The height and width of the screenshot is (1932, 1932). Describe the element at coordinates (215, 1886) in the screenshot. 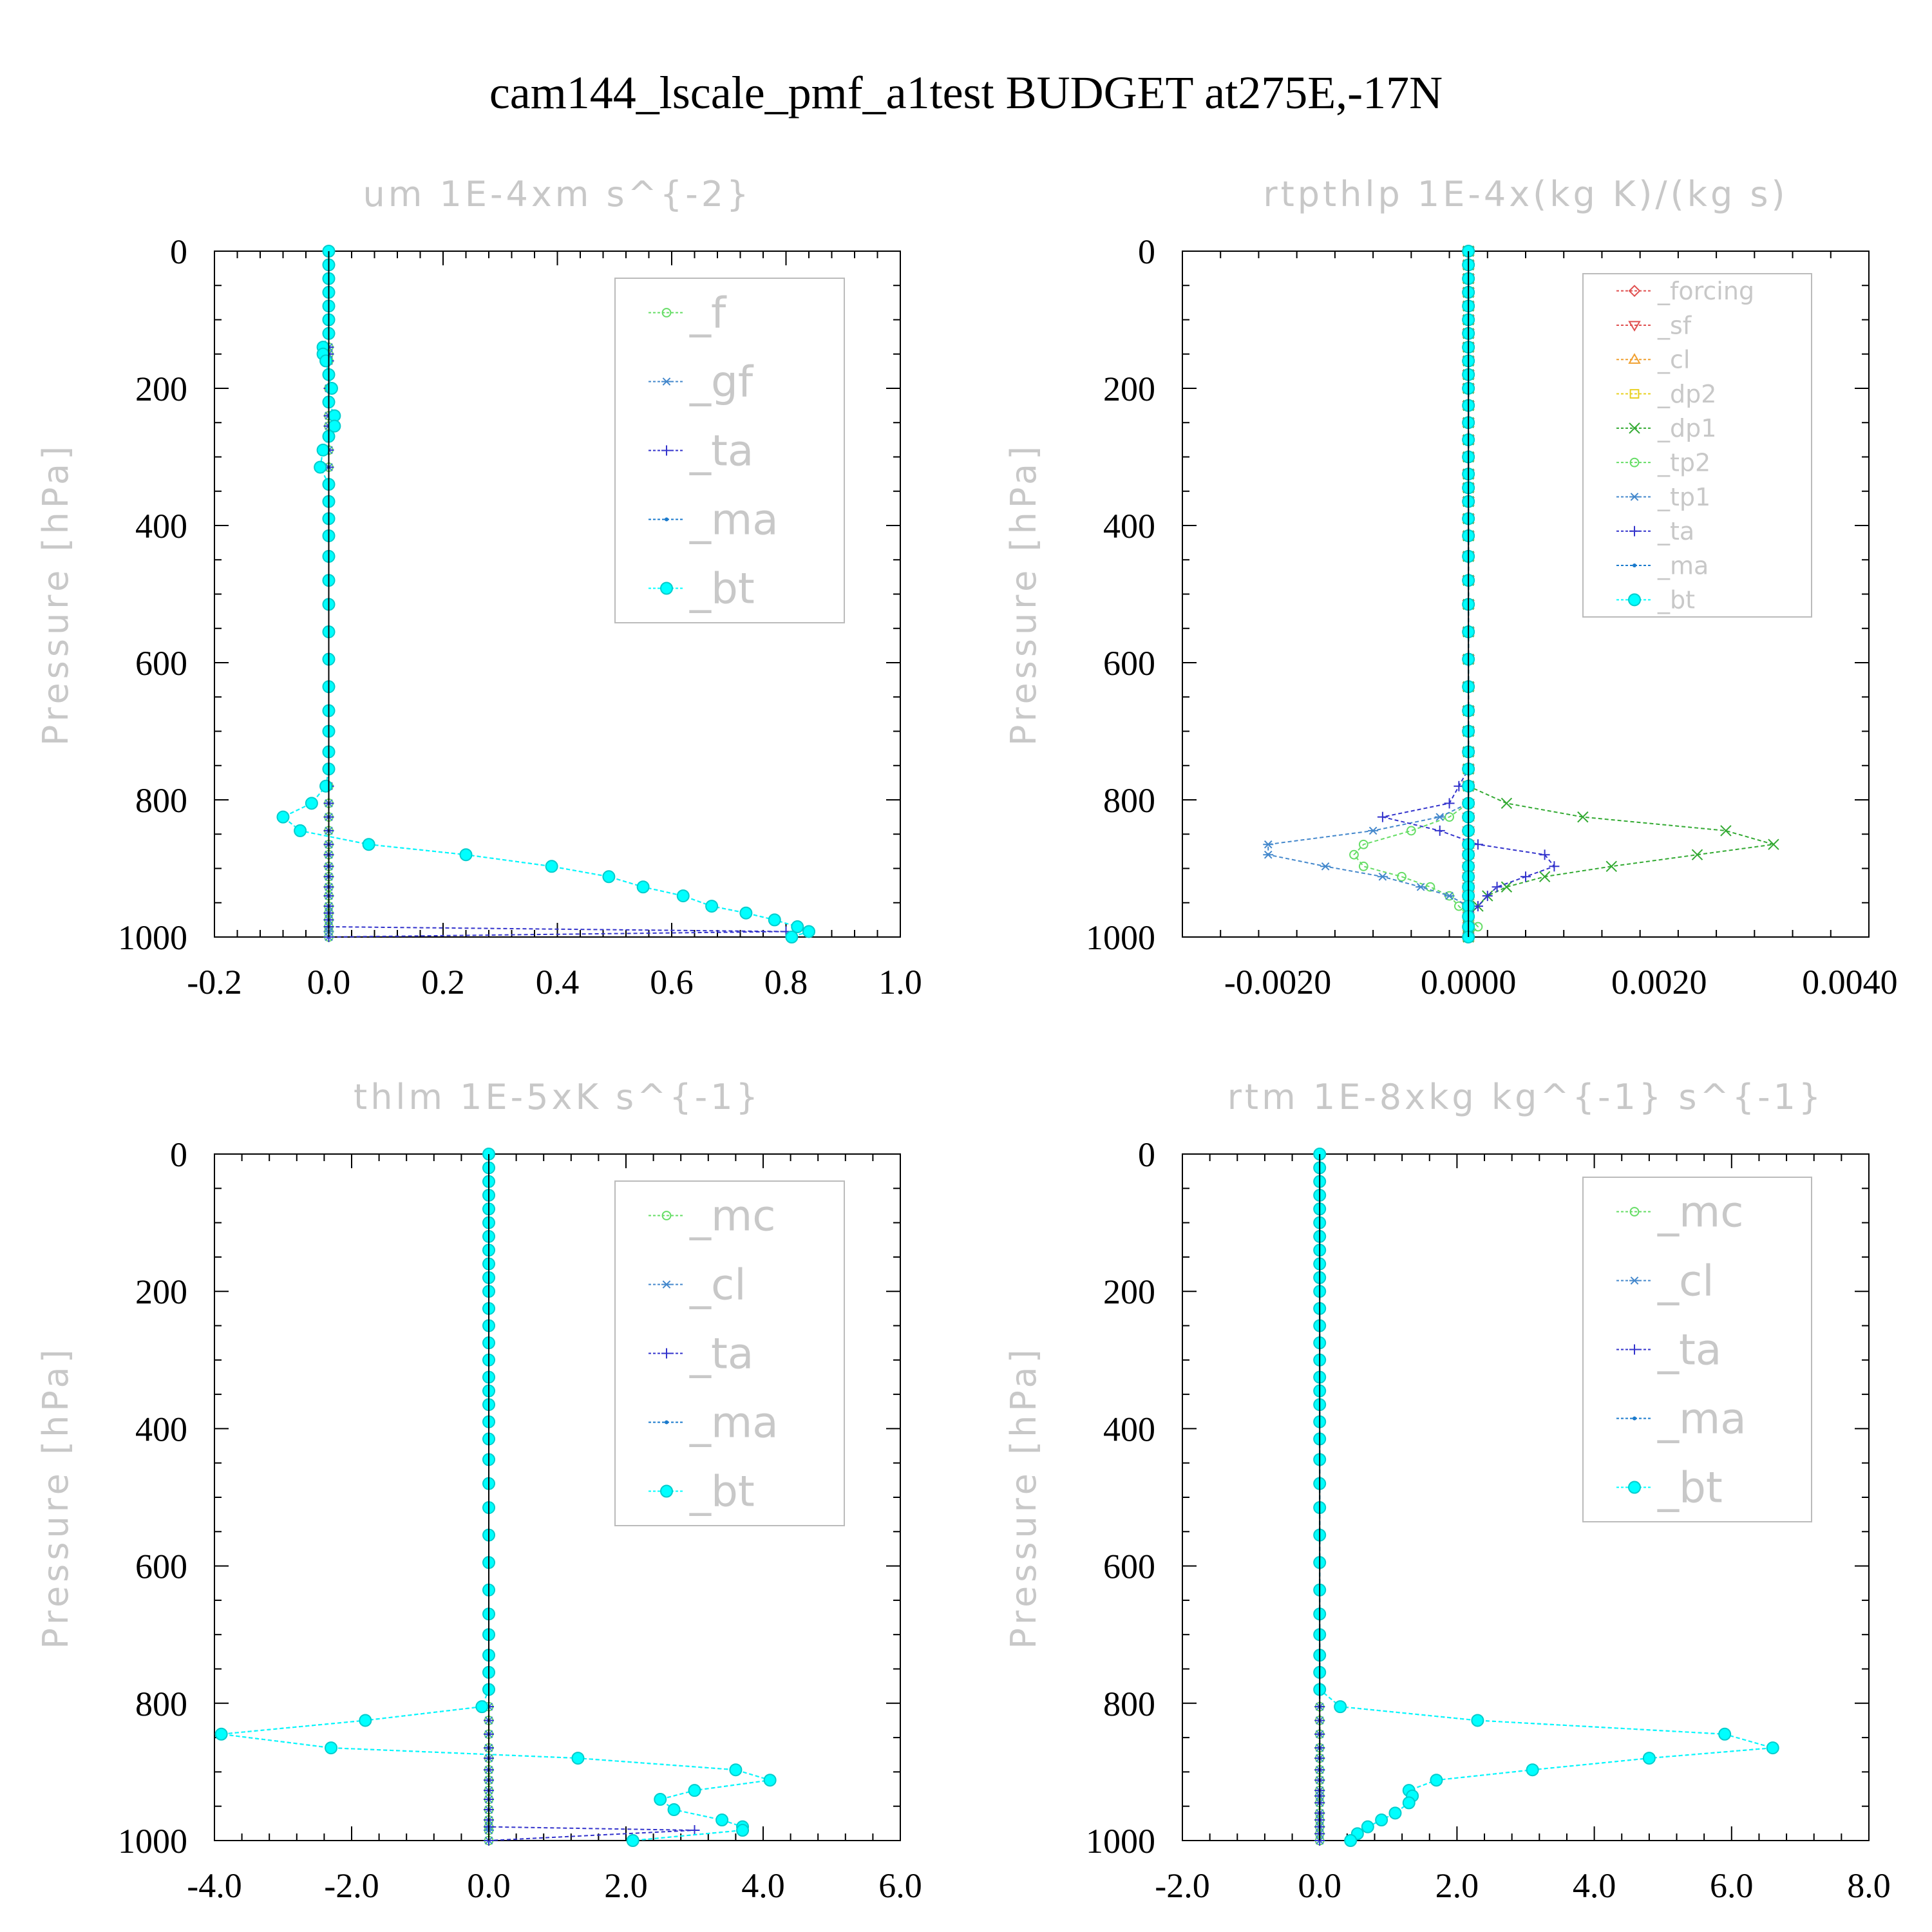

I see `x-tick-label: -4.0` at that location.